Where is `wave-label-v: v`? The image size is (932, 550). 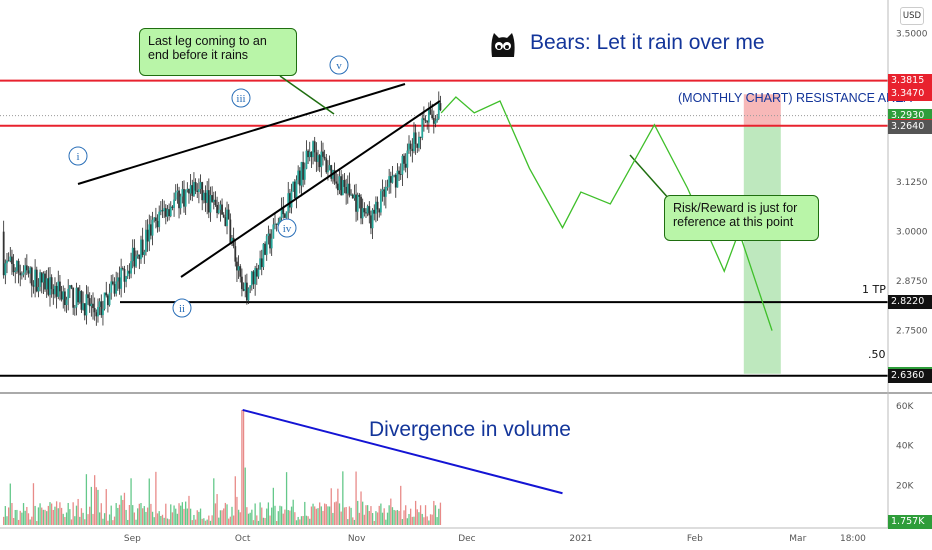 wave-label-v: v is located at coordinates (339, 66).